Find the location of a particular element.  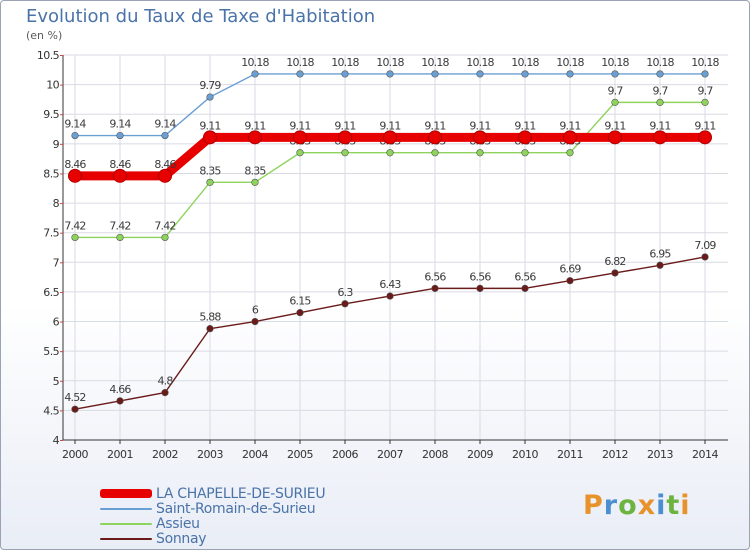

legend-item: Sonnay is located at coordinates (153, 538).